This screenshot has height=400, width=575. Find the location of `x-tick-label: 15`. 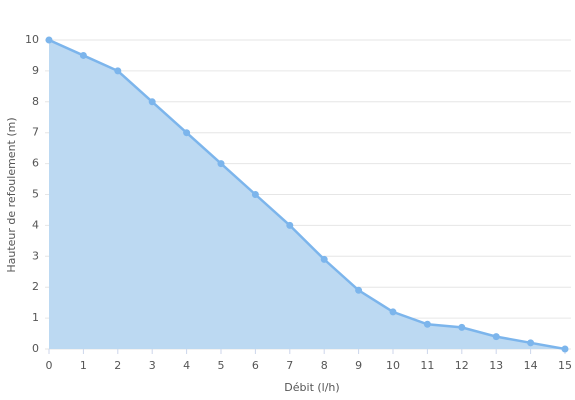

x-tick-label: 15 is located at coordinates (565, 365).